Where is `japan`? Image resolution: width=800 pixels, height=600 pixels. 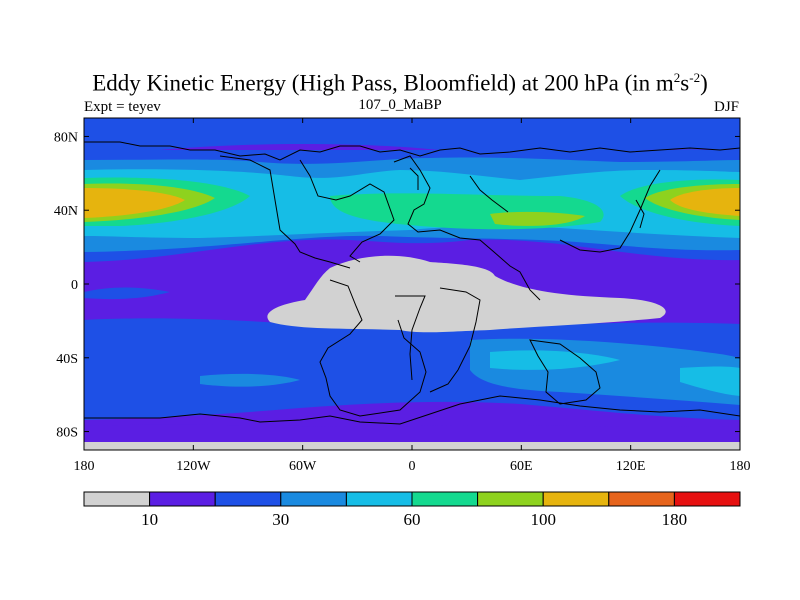
japan is located at coordinates (640, 214).